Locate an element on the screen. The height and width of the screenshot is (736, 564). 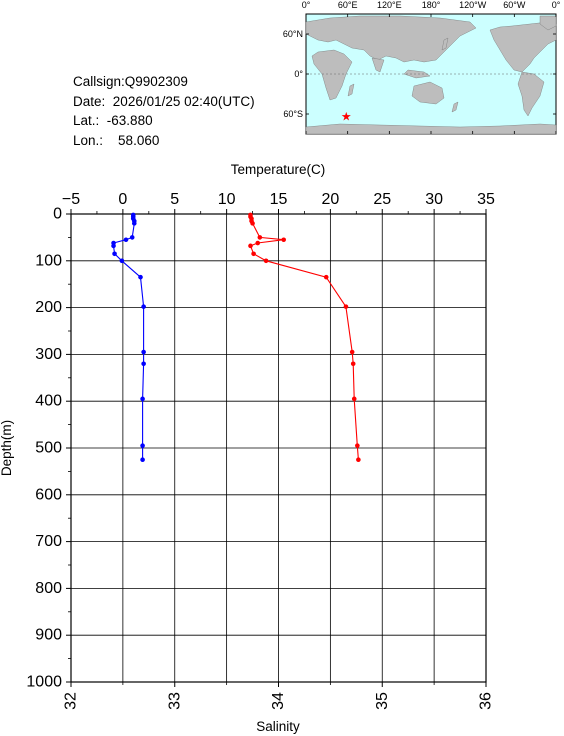
map-land is located at coordinates (431, 75).